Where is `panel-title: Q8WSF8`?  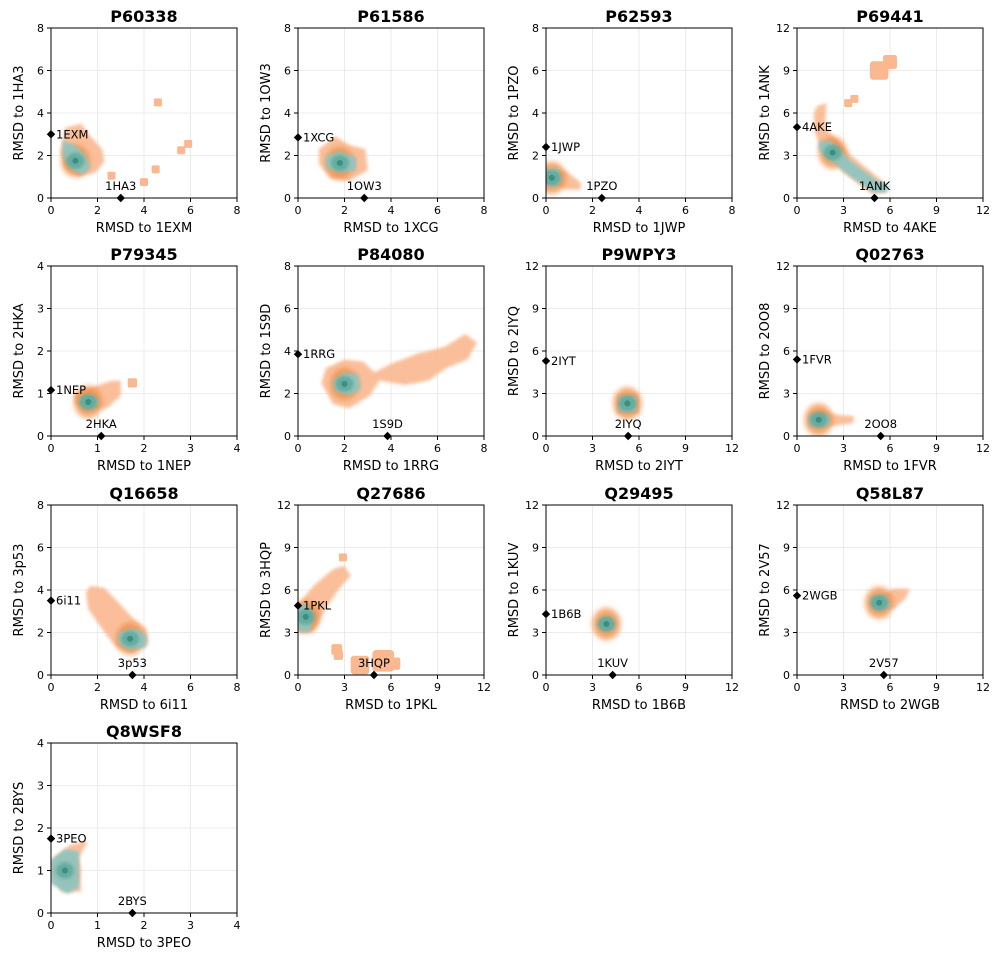 panel-title: Q8WSF8 is located at coordinates (144, 731).